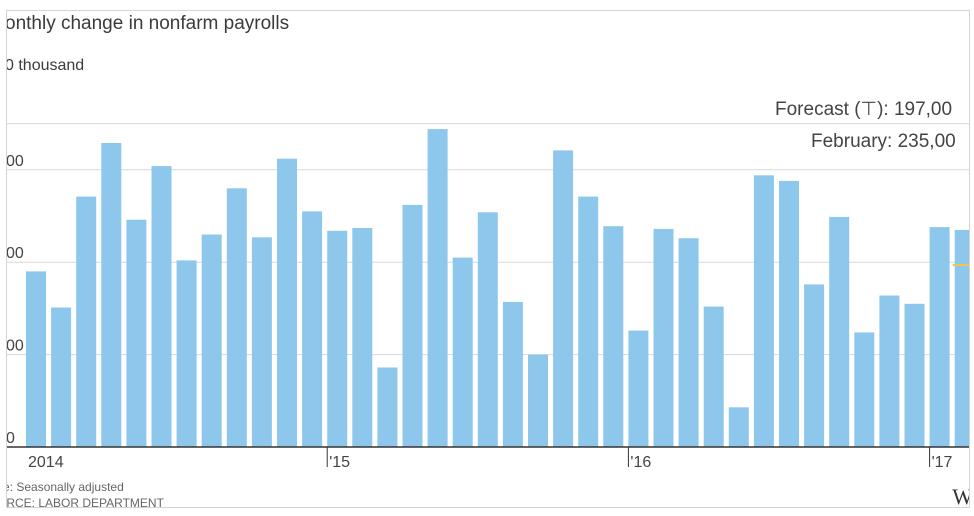  Describe the element at coordinates (46, 462) in the screenshot. I see `x-tick-label: 2014` at that location.